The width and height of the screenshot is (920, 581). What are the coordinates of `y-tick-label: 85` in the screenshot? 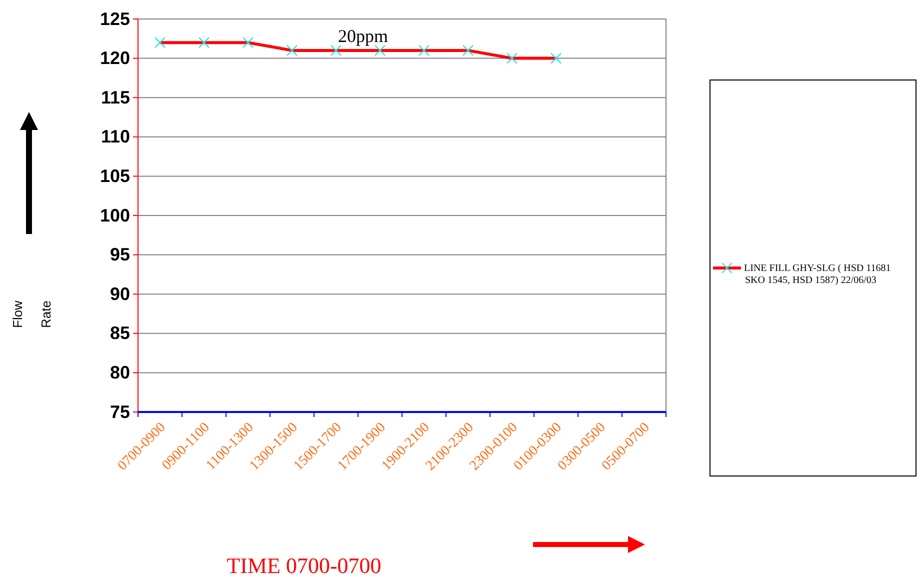 It's located at (120, 333).